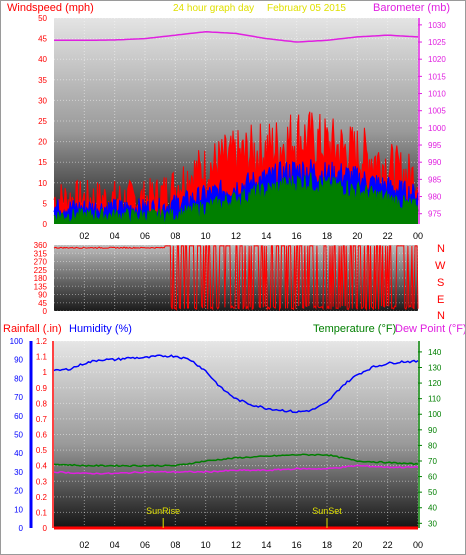 The width and height of the screenshot is (466, 555). I want to click on humidity-tick-label: 60, so click(18, 416).